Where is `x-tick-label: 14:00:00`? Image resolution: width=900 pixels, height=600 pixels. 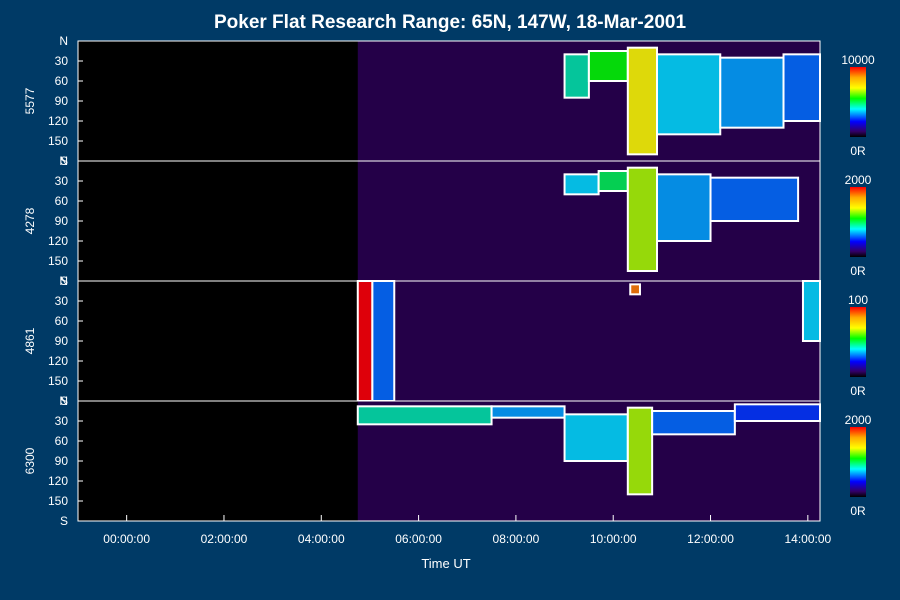 x-tick-label: 14:00:00 is located at coordinates (807, 539).